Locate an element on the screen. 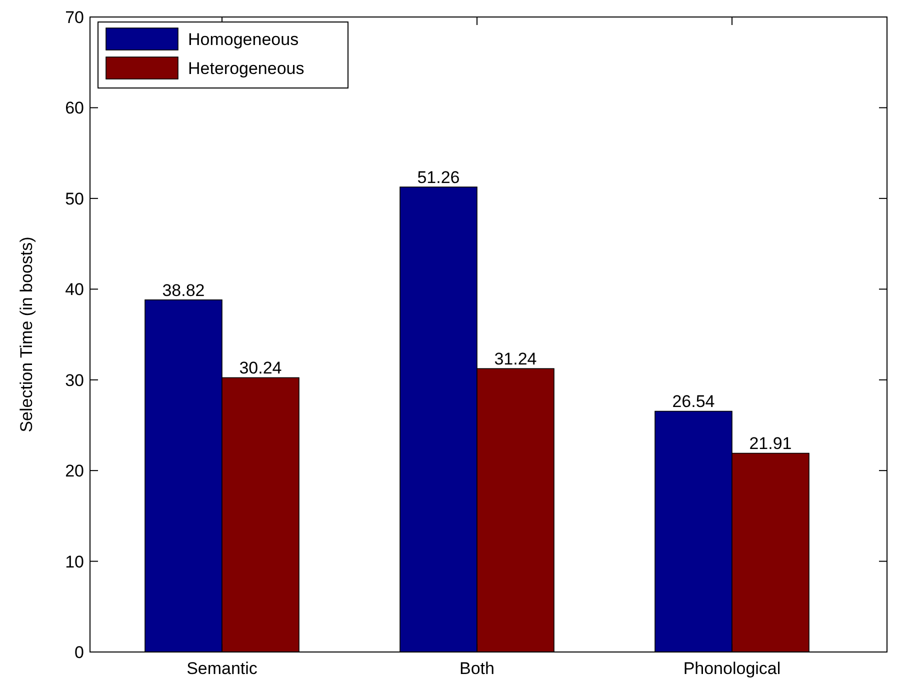 Image resolution: width=901 pixels, height=690 pixels. legend-label: Homogeneous is located at coordinates (243, 39).